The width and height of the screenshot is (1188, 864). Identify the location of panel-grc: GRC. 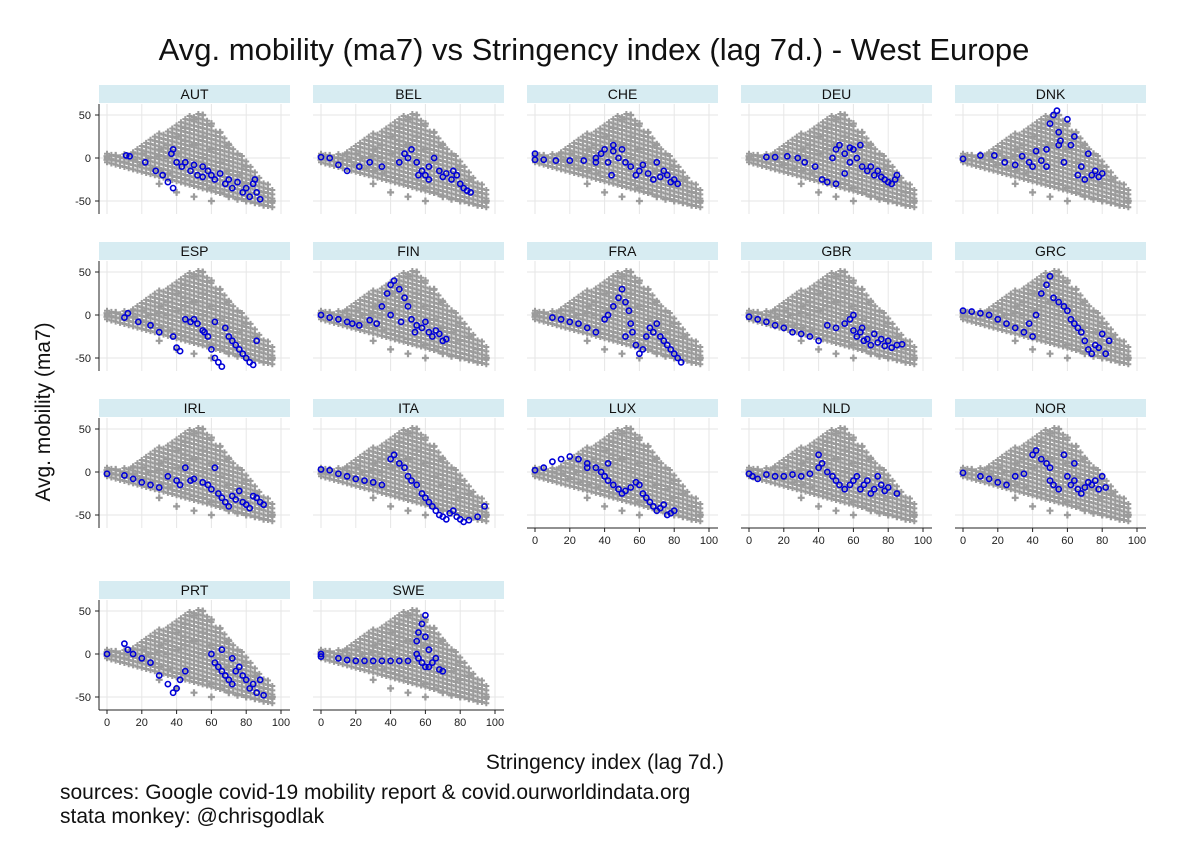
(1050, 306).